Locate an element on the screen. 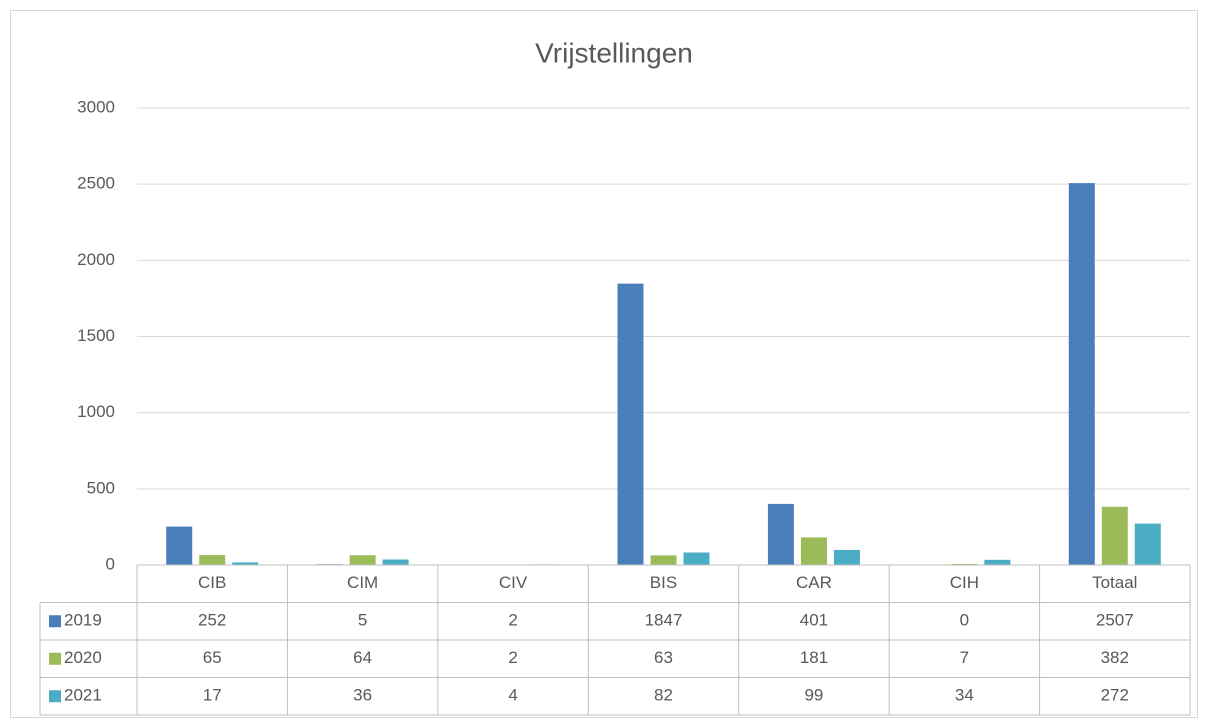 Image resolution: width=1208 pixels, height=719 pixels. y-tick-label: 2000 is located at coordinates (96, 259).